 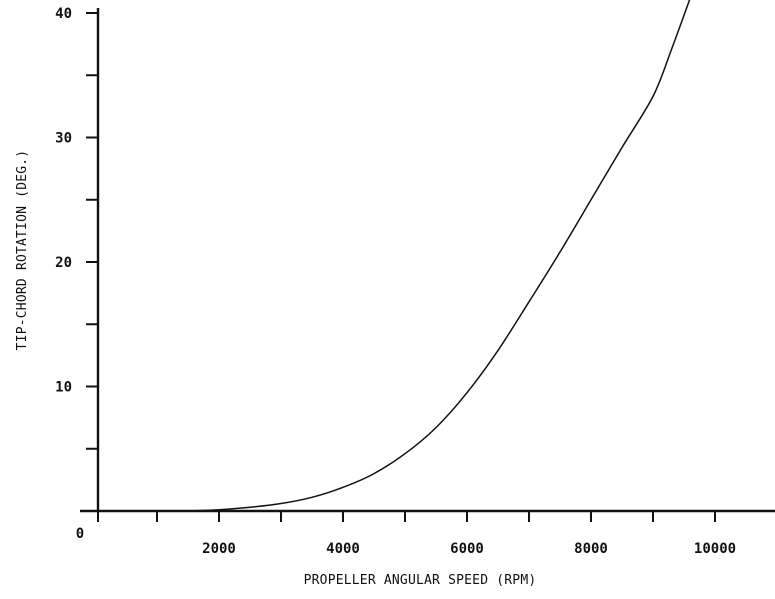 I want to click on x-axis-title: PROPELLER ANGULAR SPEED (RPM), so click(x=420, y=580).